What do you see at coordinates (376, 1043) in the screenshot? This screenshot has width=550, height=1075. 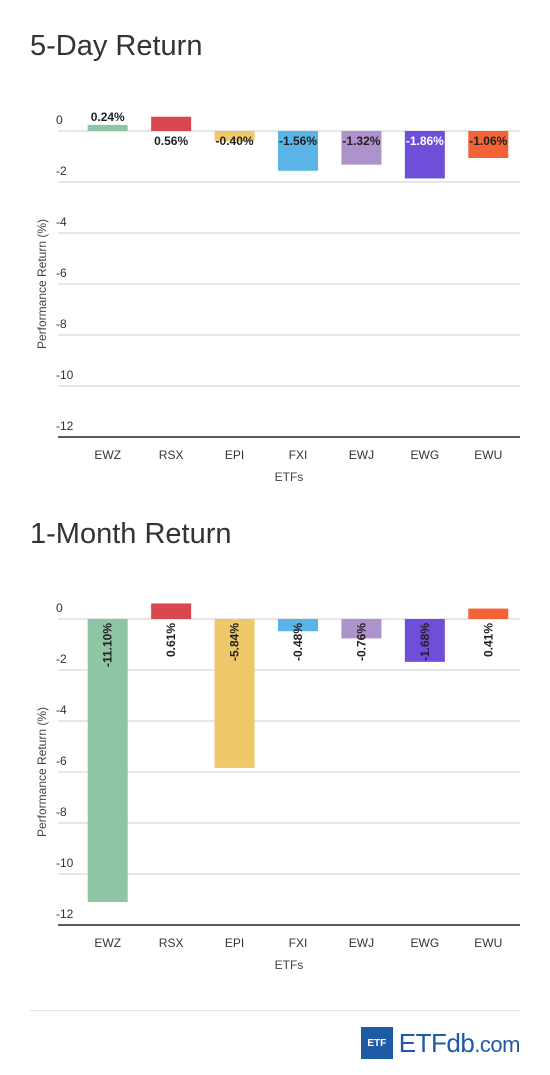 I see `etf-logo-box: ETF` at bounding box center [376, 1043].